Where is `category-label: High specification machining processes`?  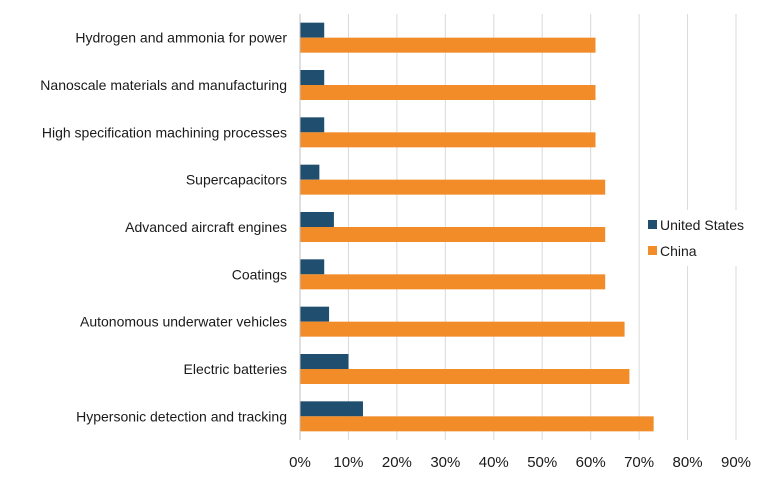
category-label: High specification machining processes is located at coordinates (164, 132).